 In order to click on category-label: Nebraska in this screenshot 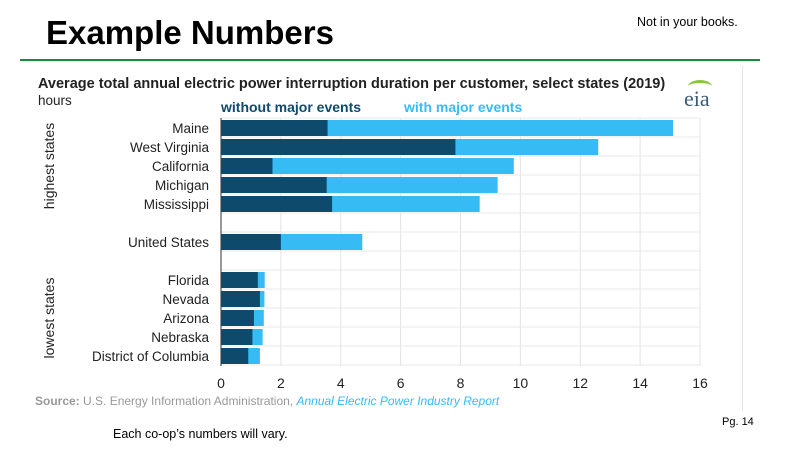, I will do `click(180, 337)`.